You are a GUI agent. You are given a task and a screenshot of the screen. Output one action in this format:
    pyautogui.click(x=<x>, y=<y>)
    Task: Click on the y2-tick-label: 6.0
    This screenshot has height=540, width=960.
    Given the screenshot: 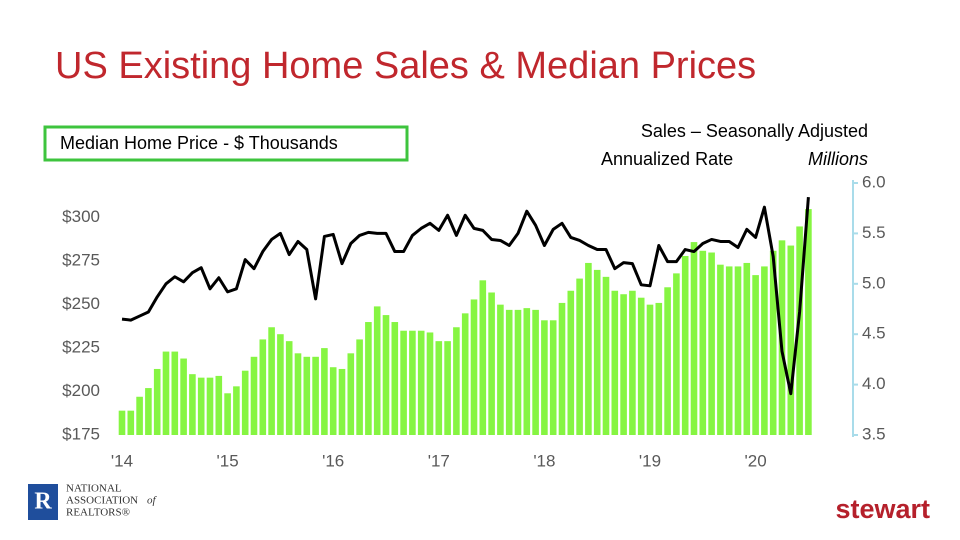 What is the action you would take?
    pyautogui.click(x=874, y=181)
    